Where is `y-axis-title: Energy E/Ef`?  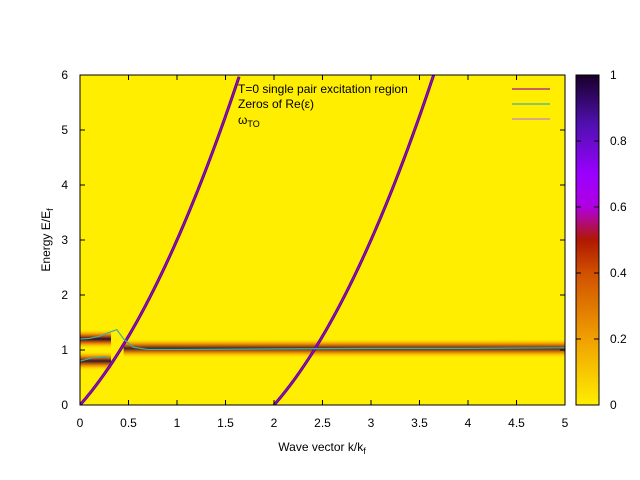
y-axis-title: Energy E/Ef is located at coordinates (47, 240).